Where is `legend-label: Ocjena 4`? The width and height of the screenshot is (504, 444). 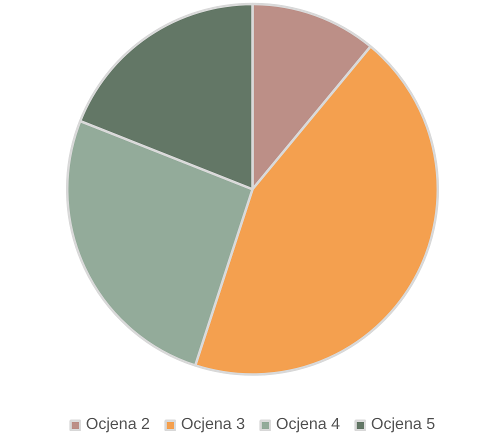
legend-label: Ocjena 4 is located at coordinates (308, 425).